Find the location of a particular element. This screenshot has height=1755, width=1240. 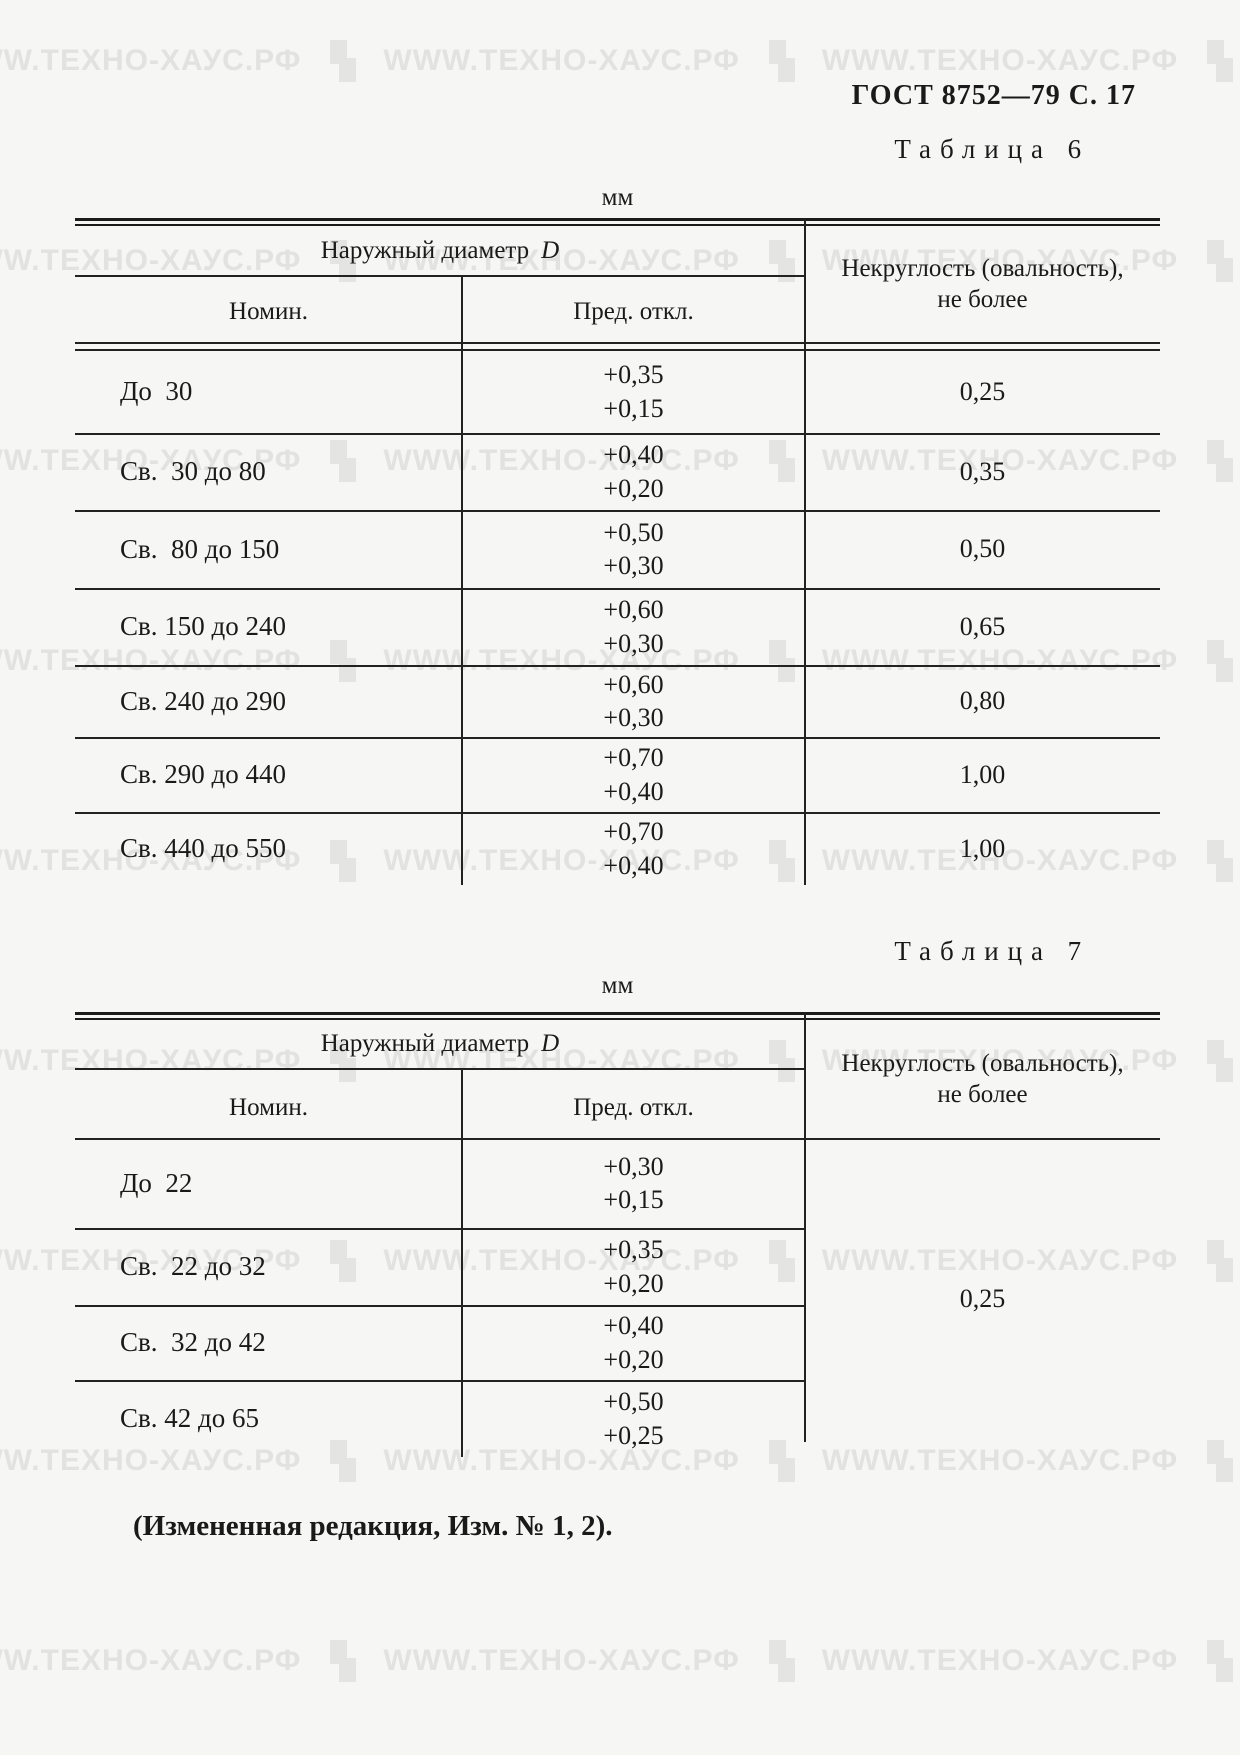

nominal-cell: Св. 240 до 290 is located at coordinates (203, 700).